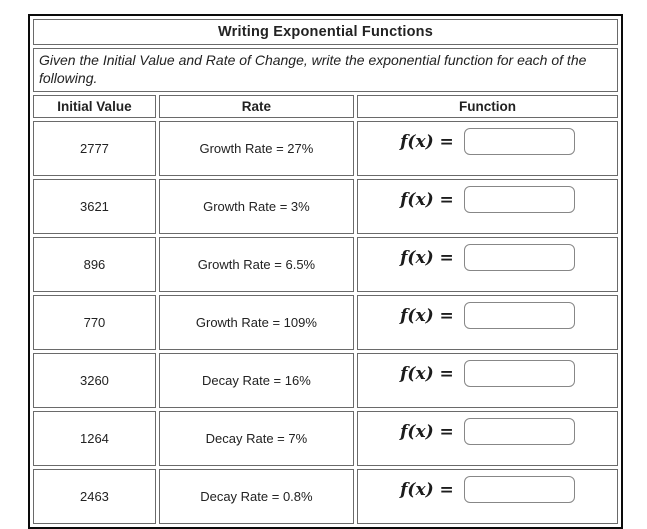  I want to click on initial-value: 896, so click(94, 264).